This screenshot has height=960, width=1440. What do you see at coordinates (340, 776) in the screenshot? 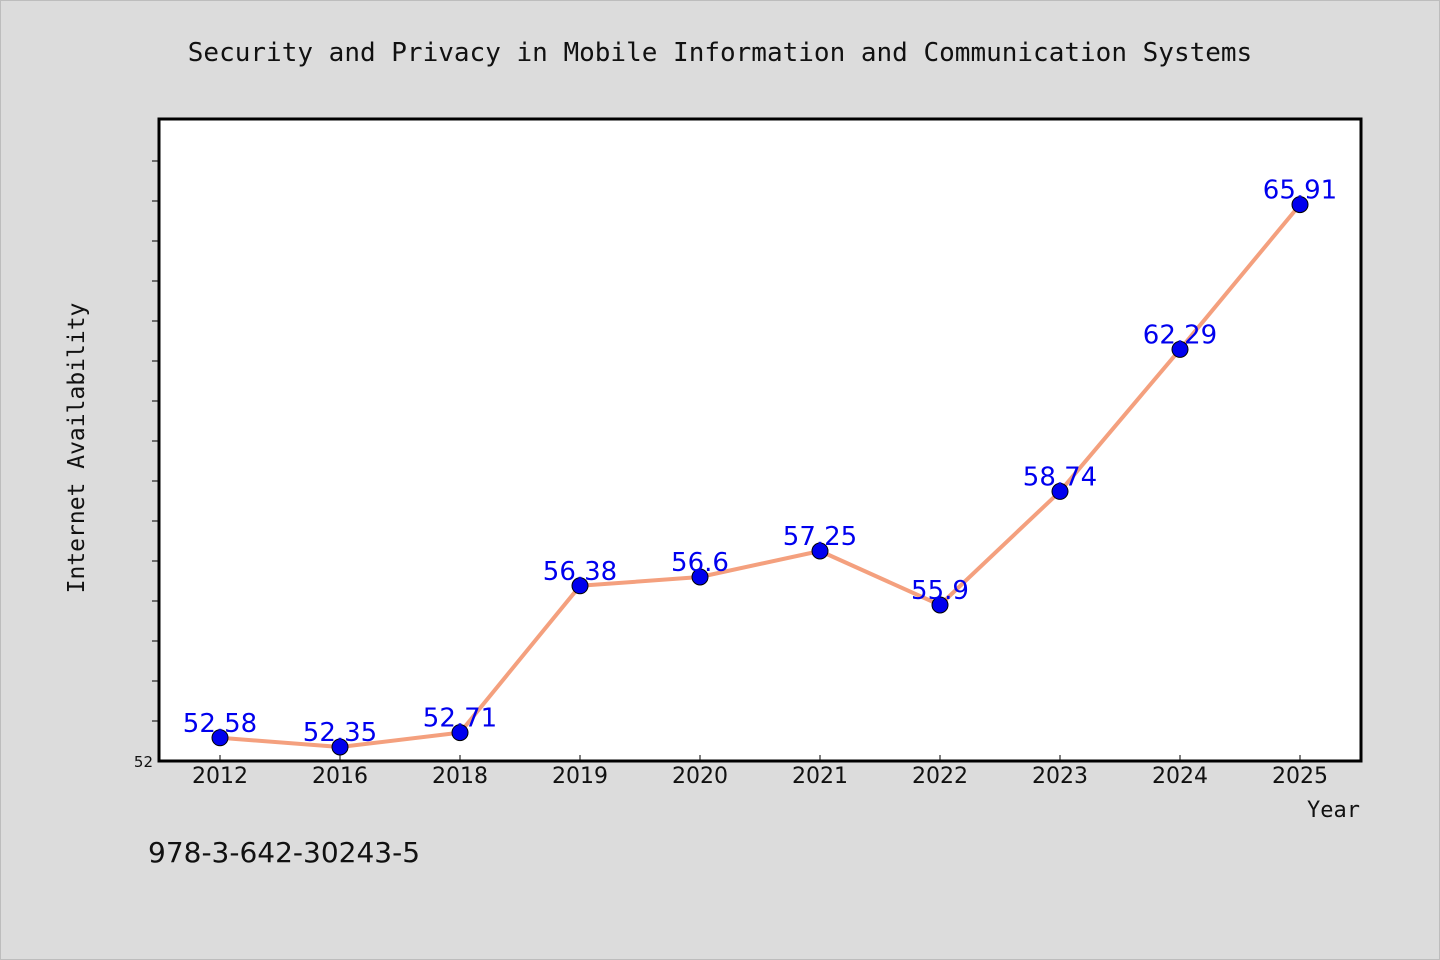
I see `x-tick-label: 2016` at bounding box center [340, 776].